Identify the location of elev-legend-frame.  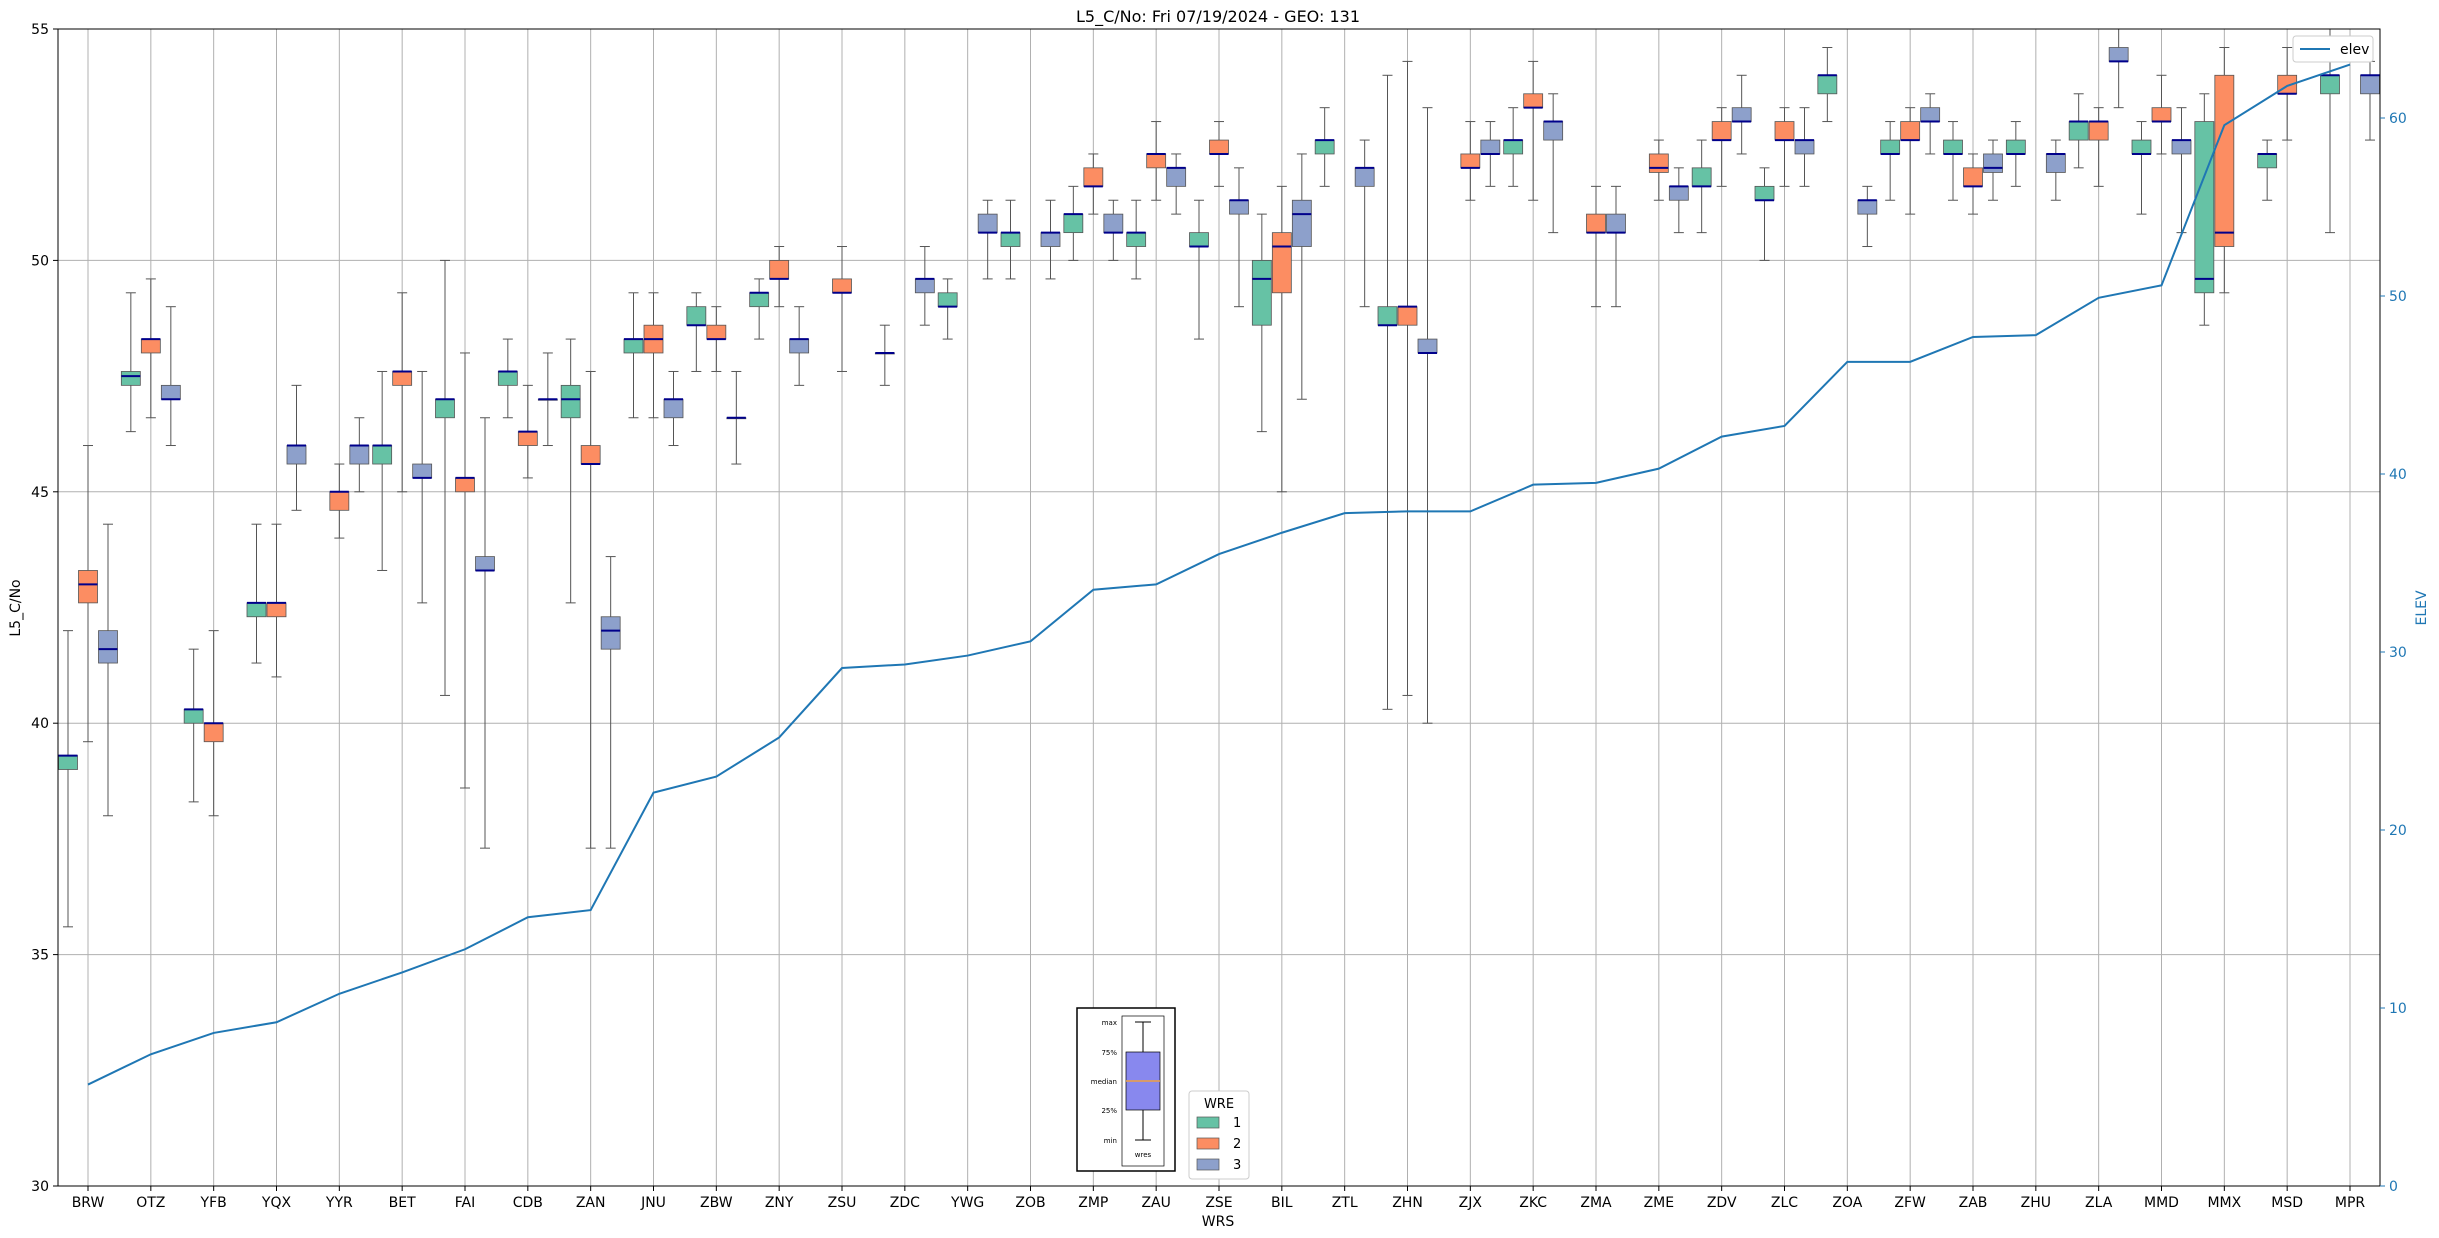
(2333, 49).